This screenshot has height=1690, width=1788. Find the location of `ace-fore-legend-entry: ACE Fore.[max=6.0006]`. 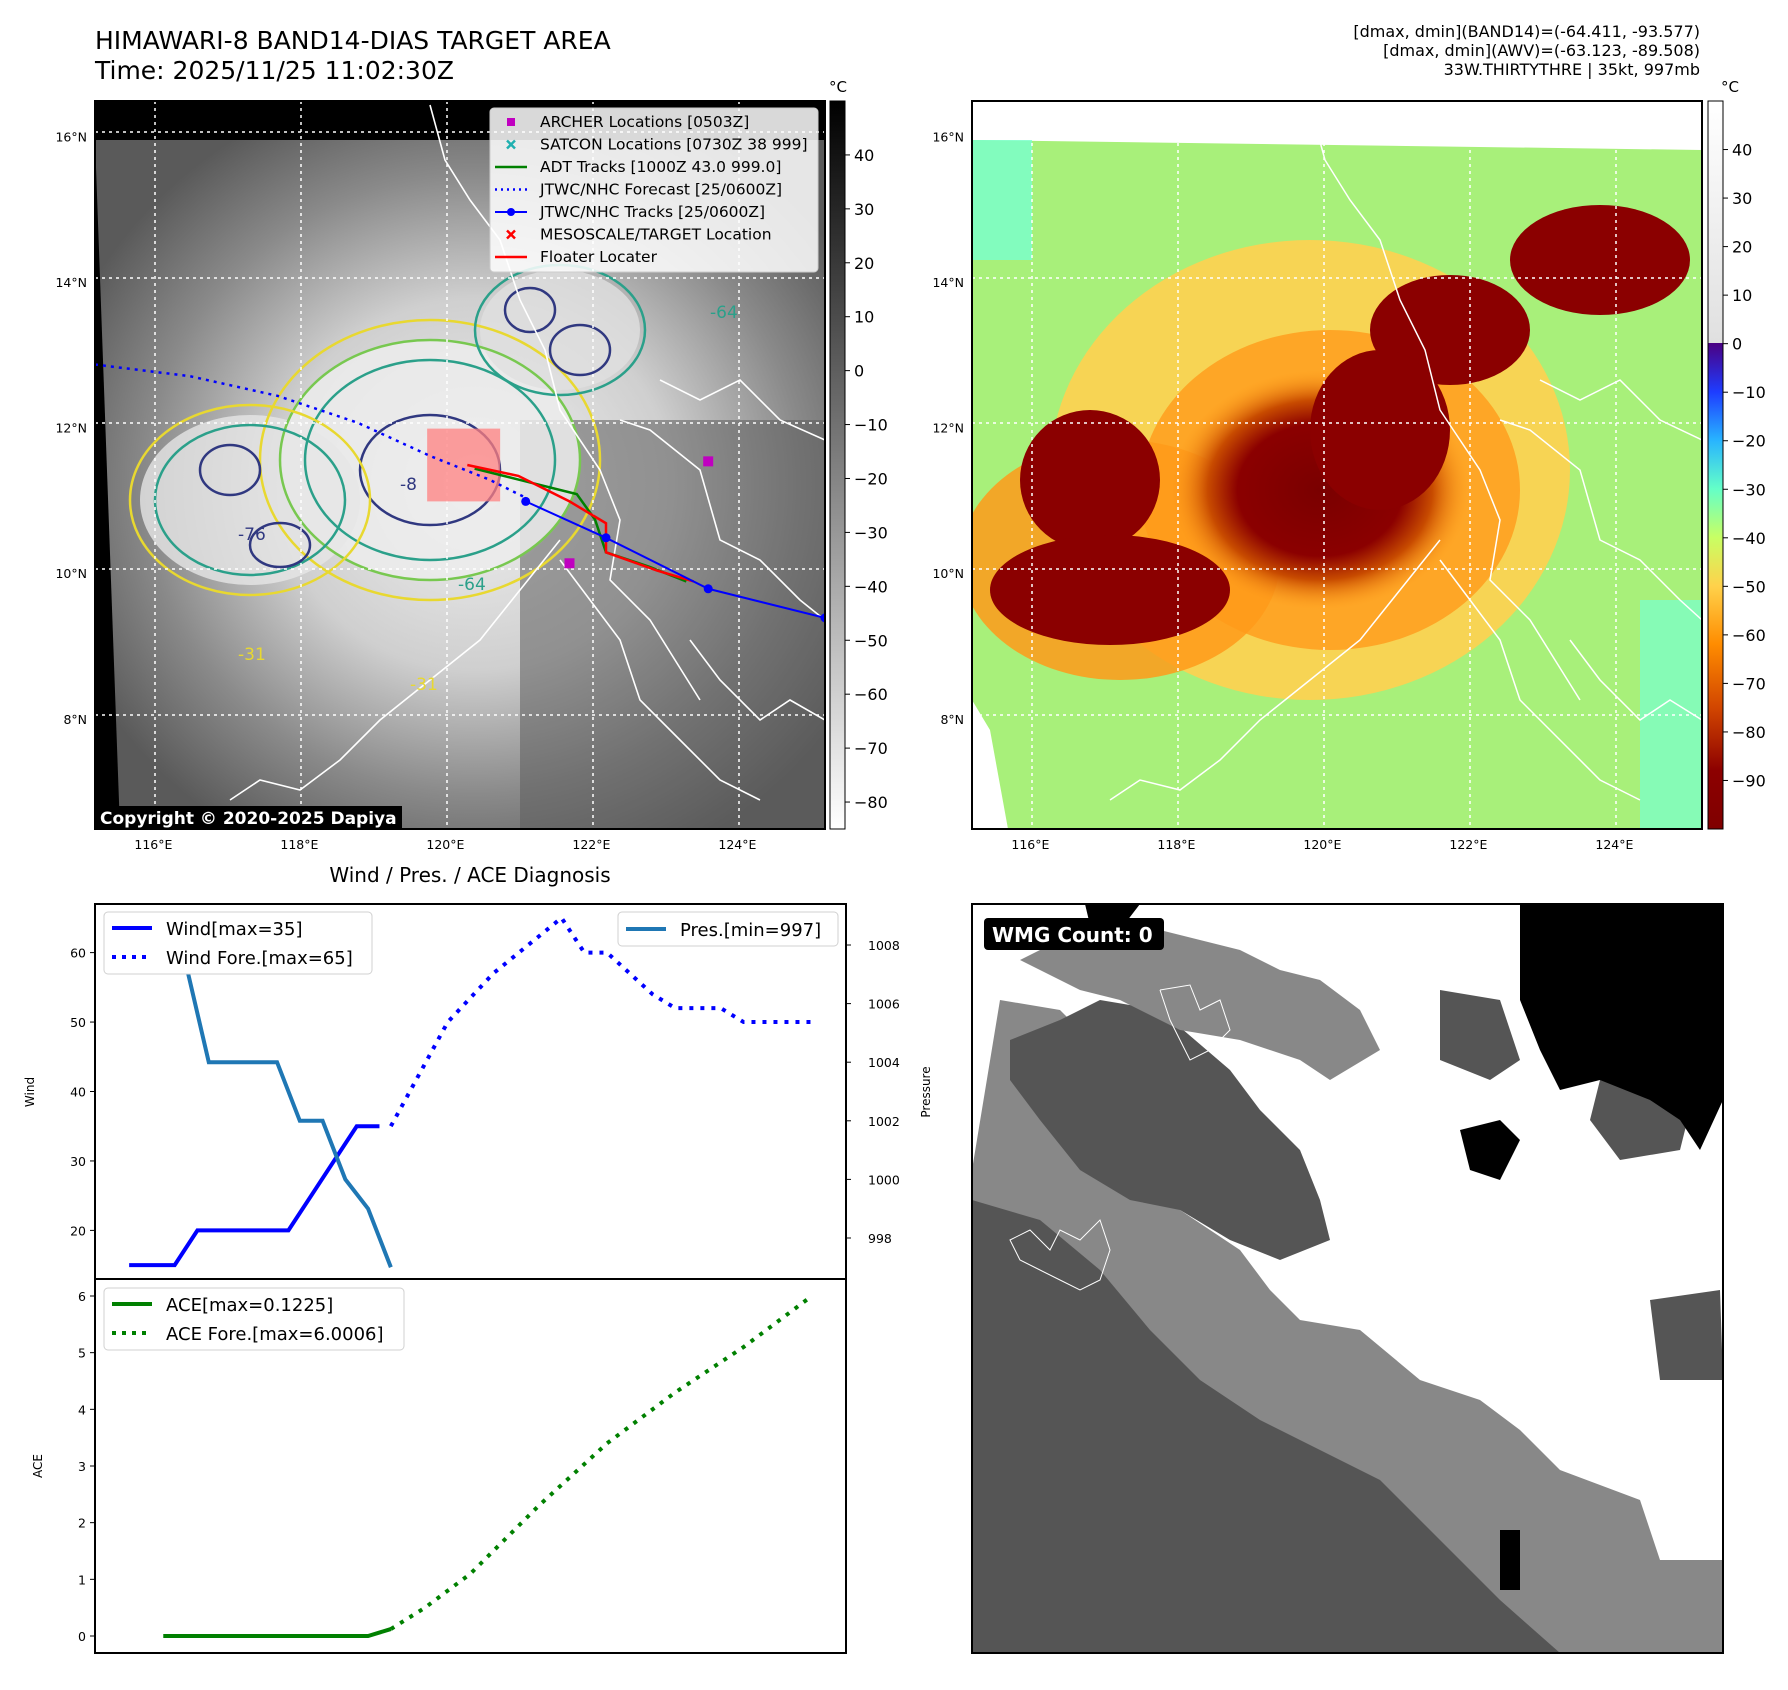

ace-fore-legend-entry: ACE Fore.[max=6.0006] is located at coordinates (275, 1334).